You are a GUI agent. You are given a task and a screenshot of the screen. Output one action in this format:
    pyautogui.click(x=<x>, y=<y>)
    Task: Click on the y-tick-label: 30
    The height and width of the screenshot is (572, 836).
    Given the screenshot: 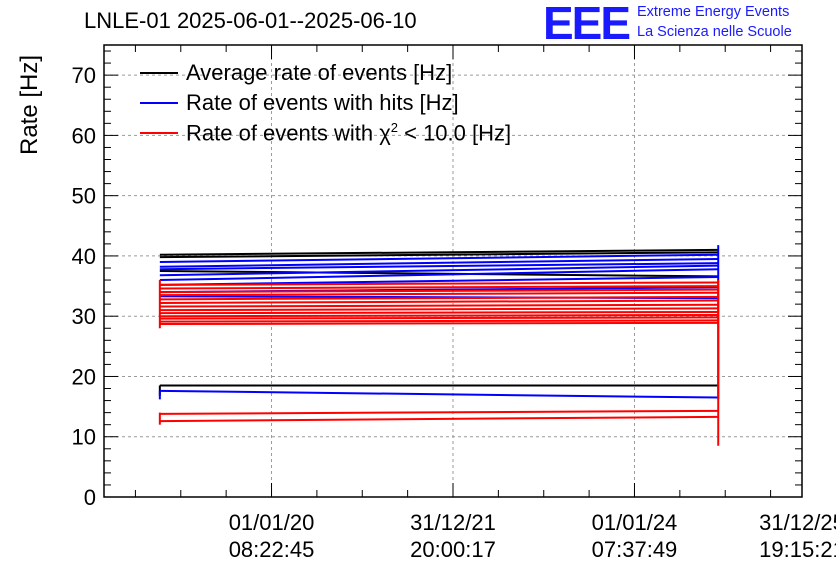 What is the action you would take?
    pyautogui.click(x=84, y=316)
    